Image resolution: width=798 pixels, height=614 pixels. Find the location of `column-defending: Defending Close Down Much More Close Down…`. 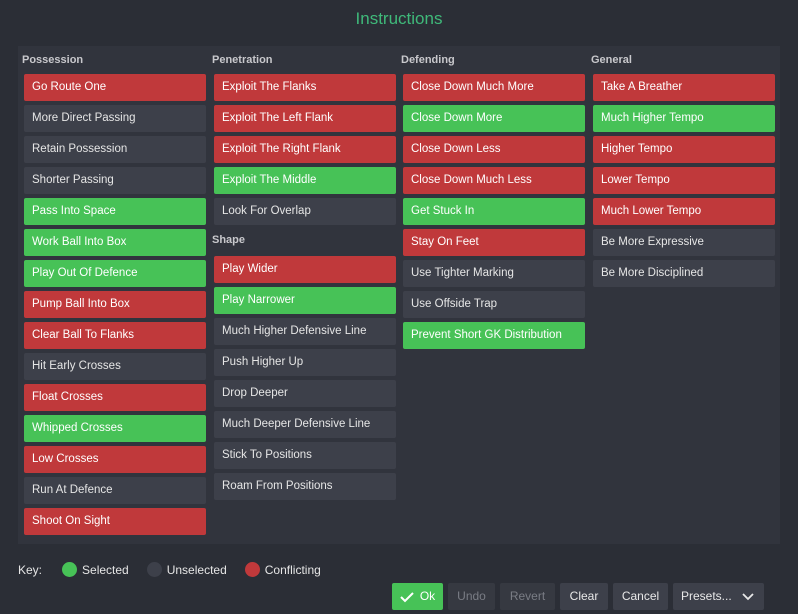

column-defending: Defending Close Down Much More Close Down… is located at coordinates (491, 199).